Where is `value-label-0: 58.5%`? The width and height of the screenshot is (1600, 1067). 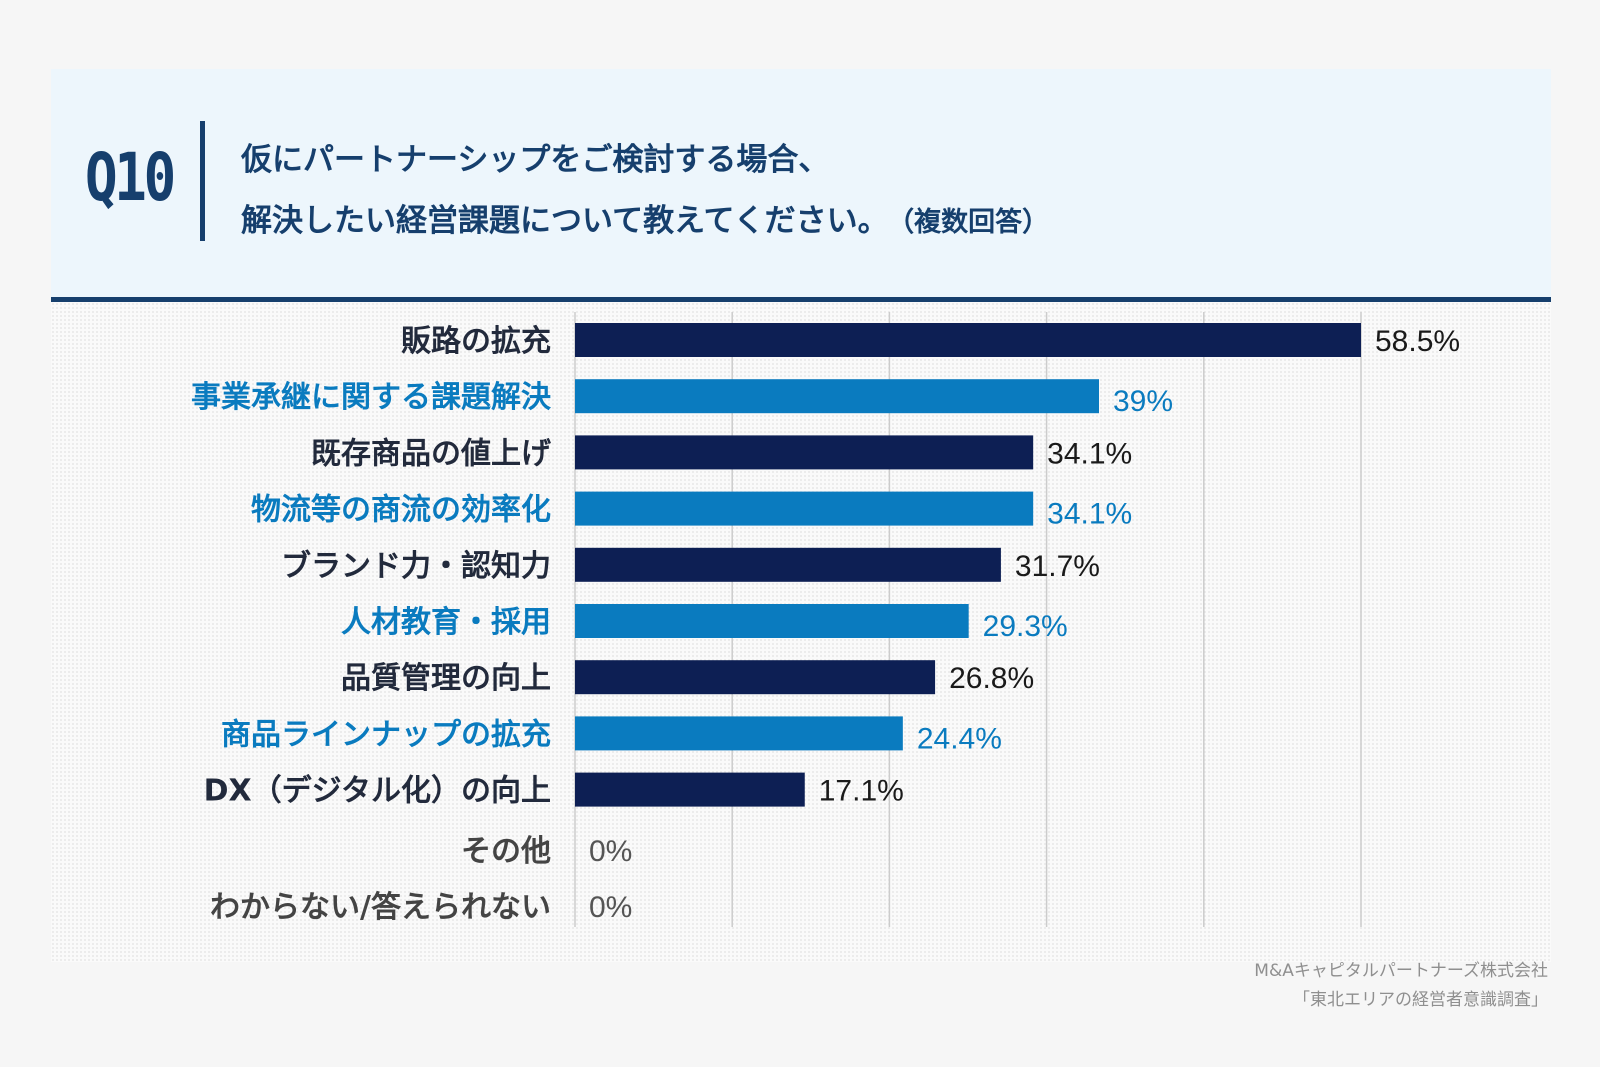
value-label-0: 58.5% is located at coordinates (1417, 341).